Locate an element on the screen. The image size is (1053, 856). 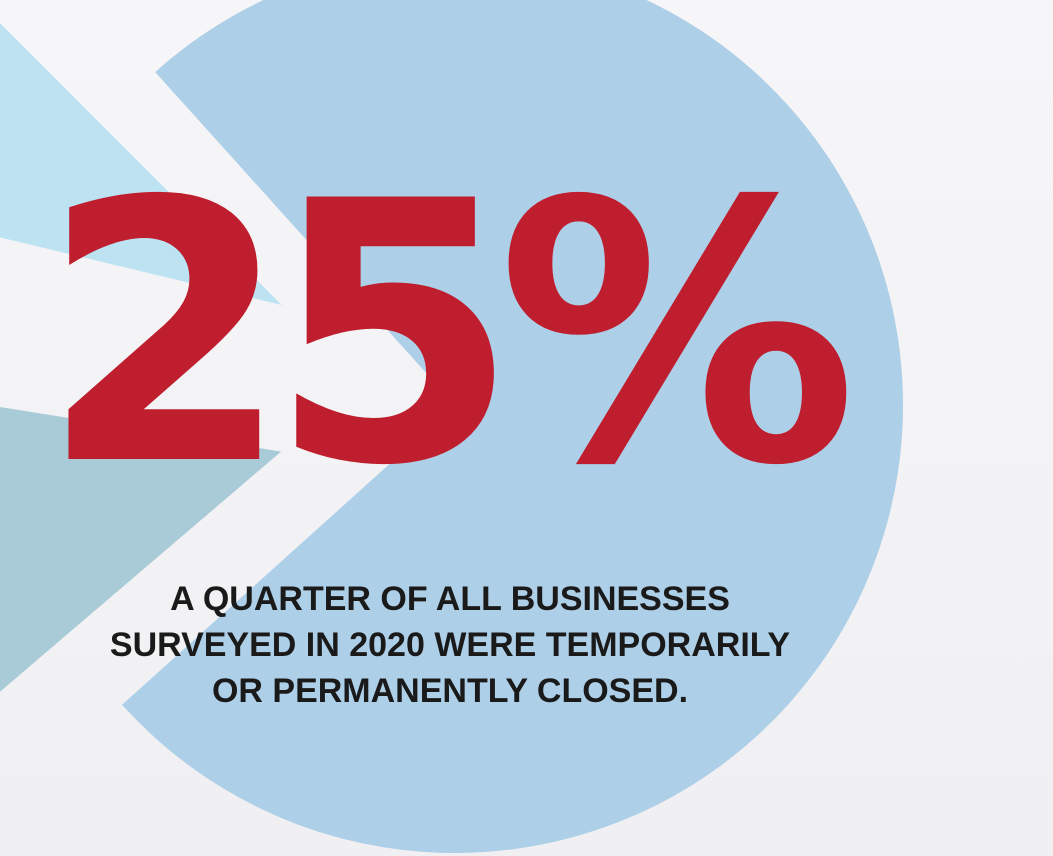
caption-line-3: OR PERMANENTLY CLOSED. is located at coordinates (450, 691).